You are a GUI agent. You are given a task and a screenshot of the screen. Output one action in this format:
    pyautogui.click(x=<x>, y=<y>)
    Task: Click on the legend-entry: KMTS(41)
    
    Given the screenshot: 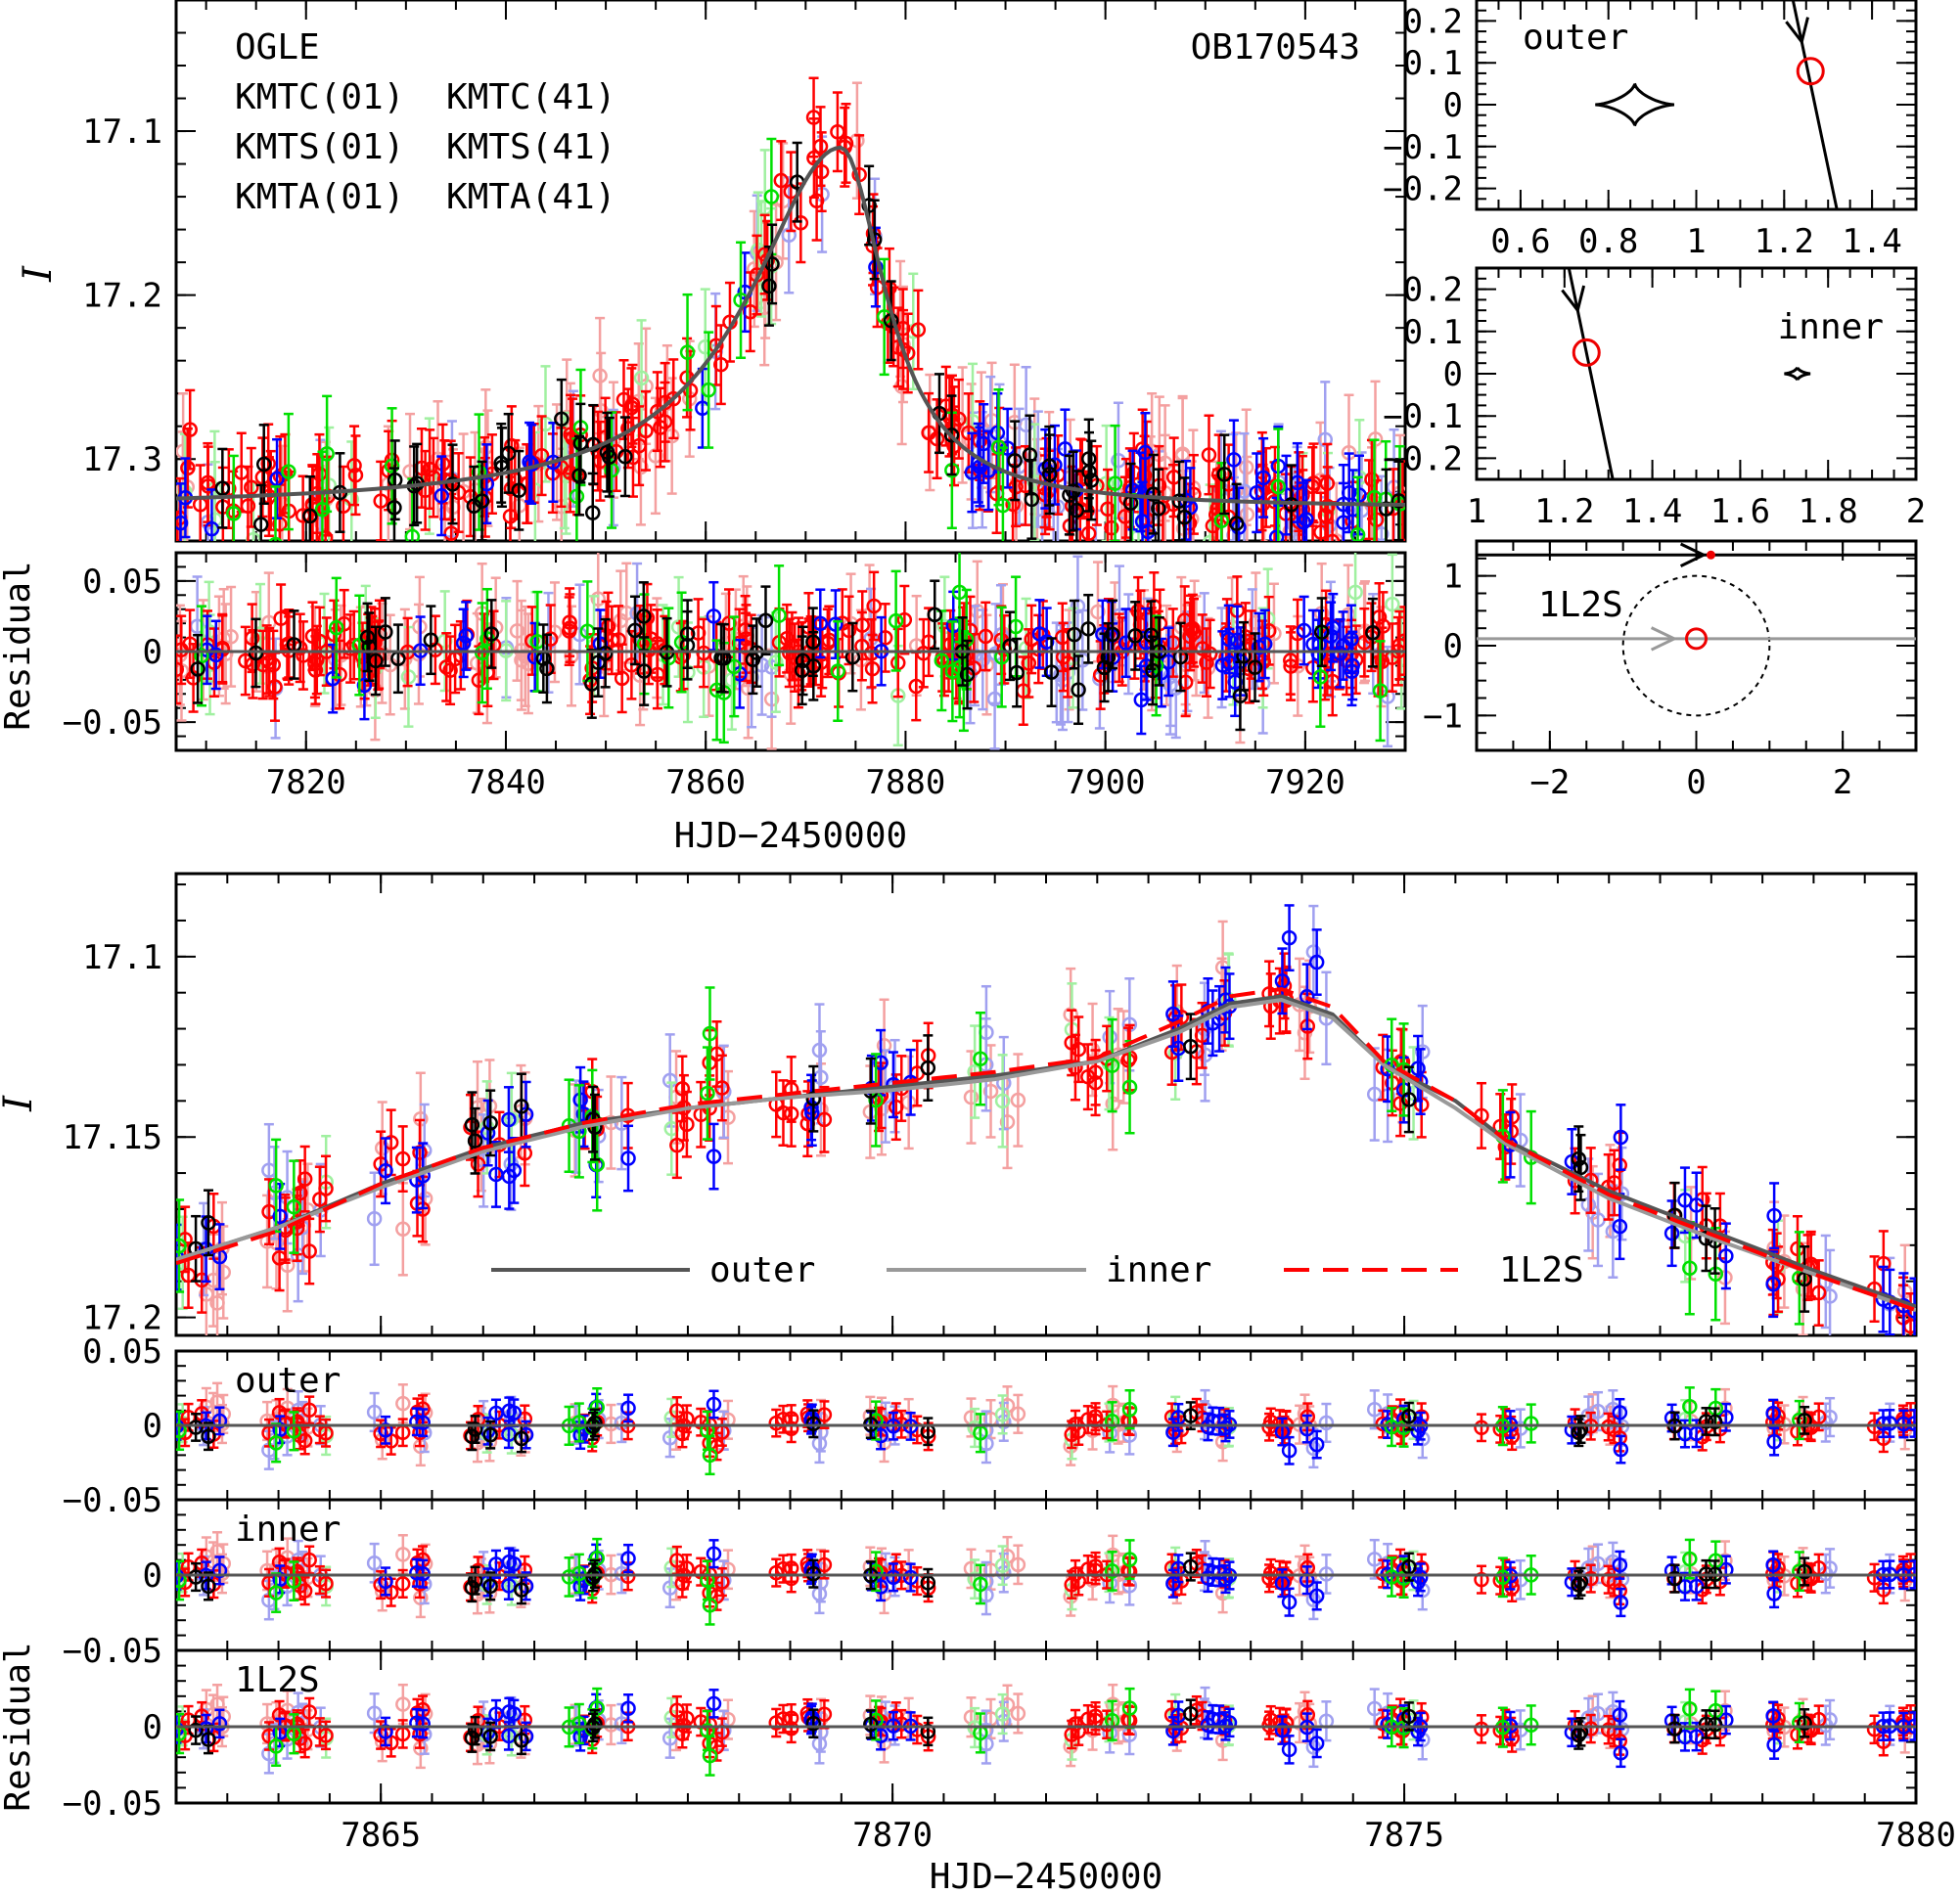 What is the action you would take?
    pyautogui.click(x=530, y=147)
    